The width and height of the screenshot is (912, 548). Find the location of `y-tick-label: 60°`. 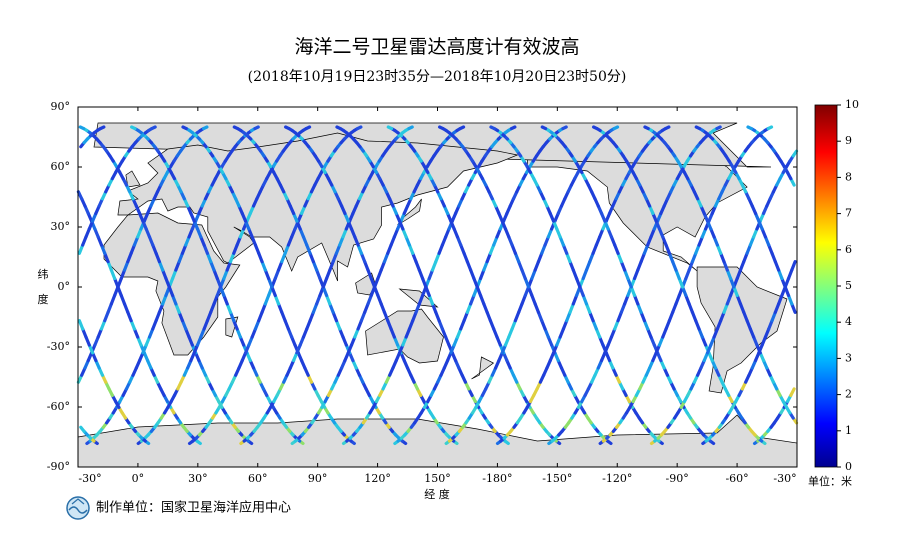

y-tick-label: 60° is located at coordinates (61, 166).